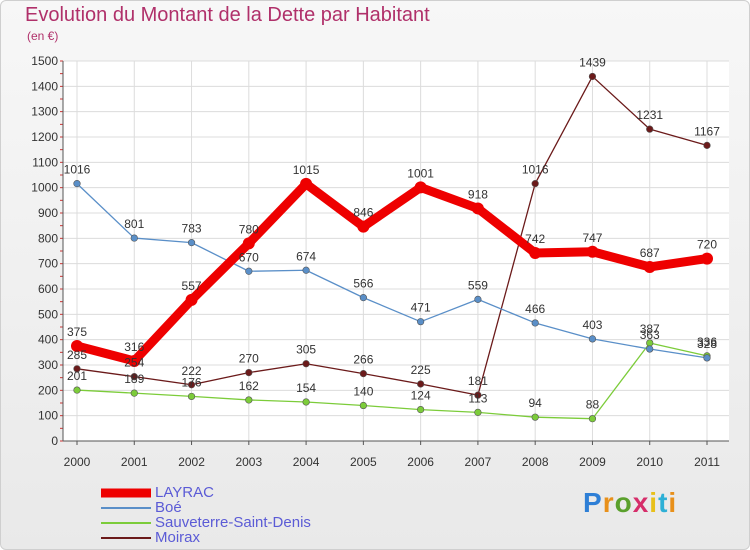  What do you see at coordinates (420, 462) in the screenshot?
I see `x-tick-label: 2006` at bounding box center [420, 462].